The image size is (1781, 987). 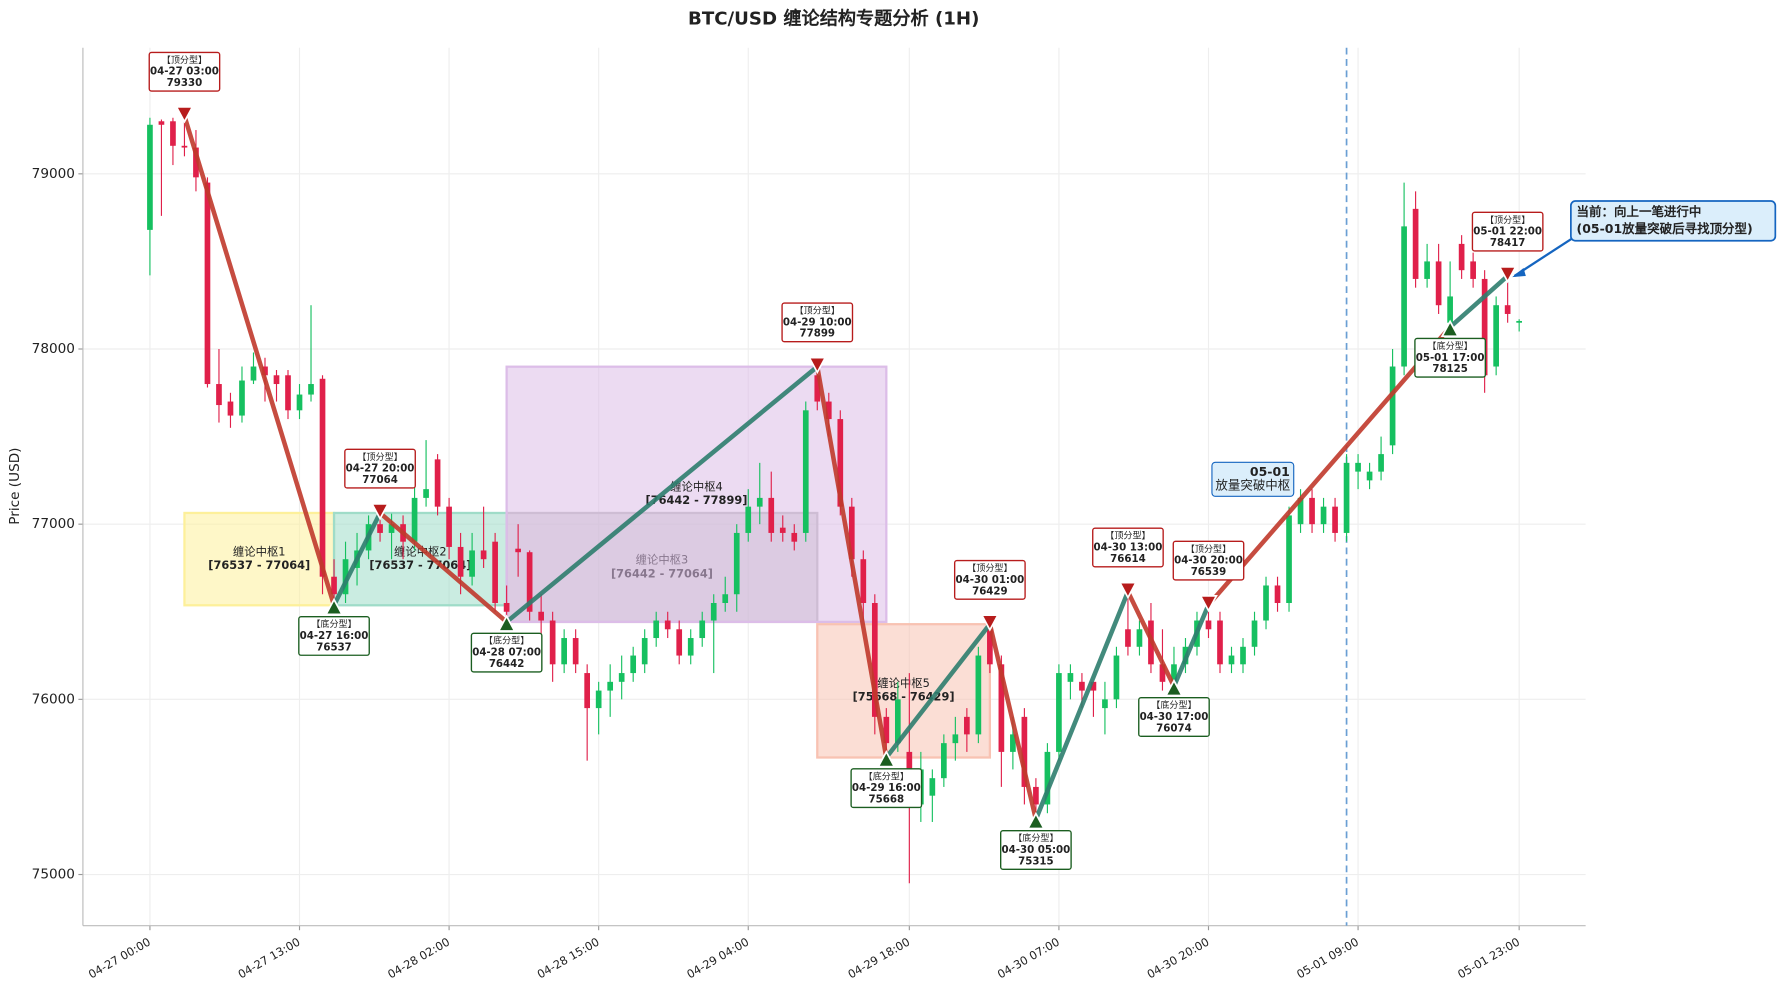 I want to click on fenxing-price: 77899, so click(x=818, y=334).